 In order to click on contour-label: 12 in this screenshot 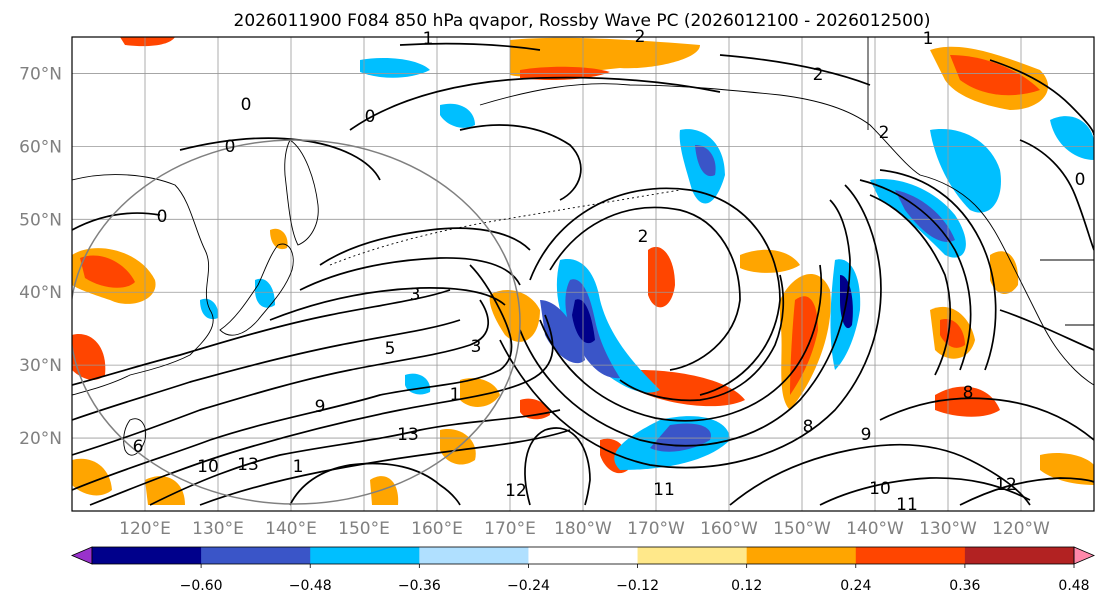, I will do `click(516, 491)`.